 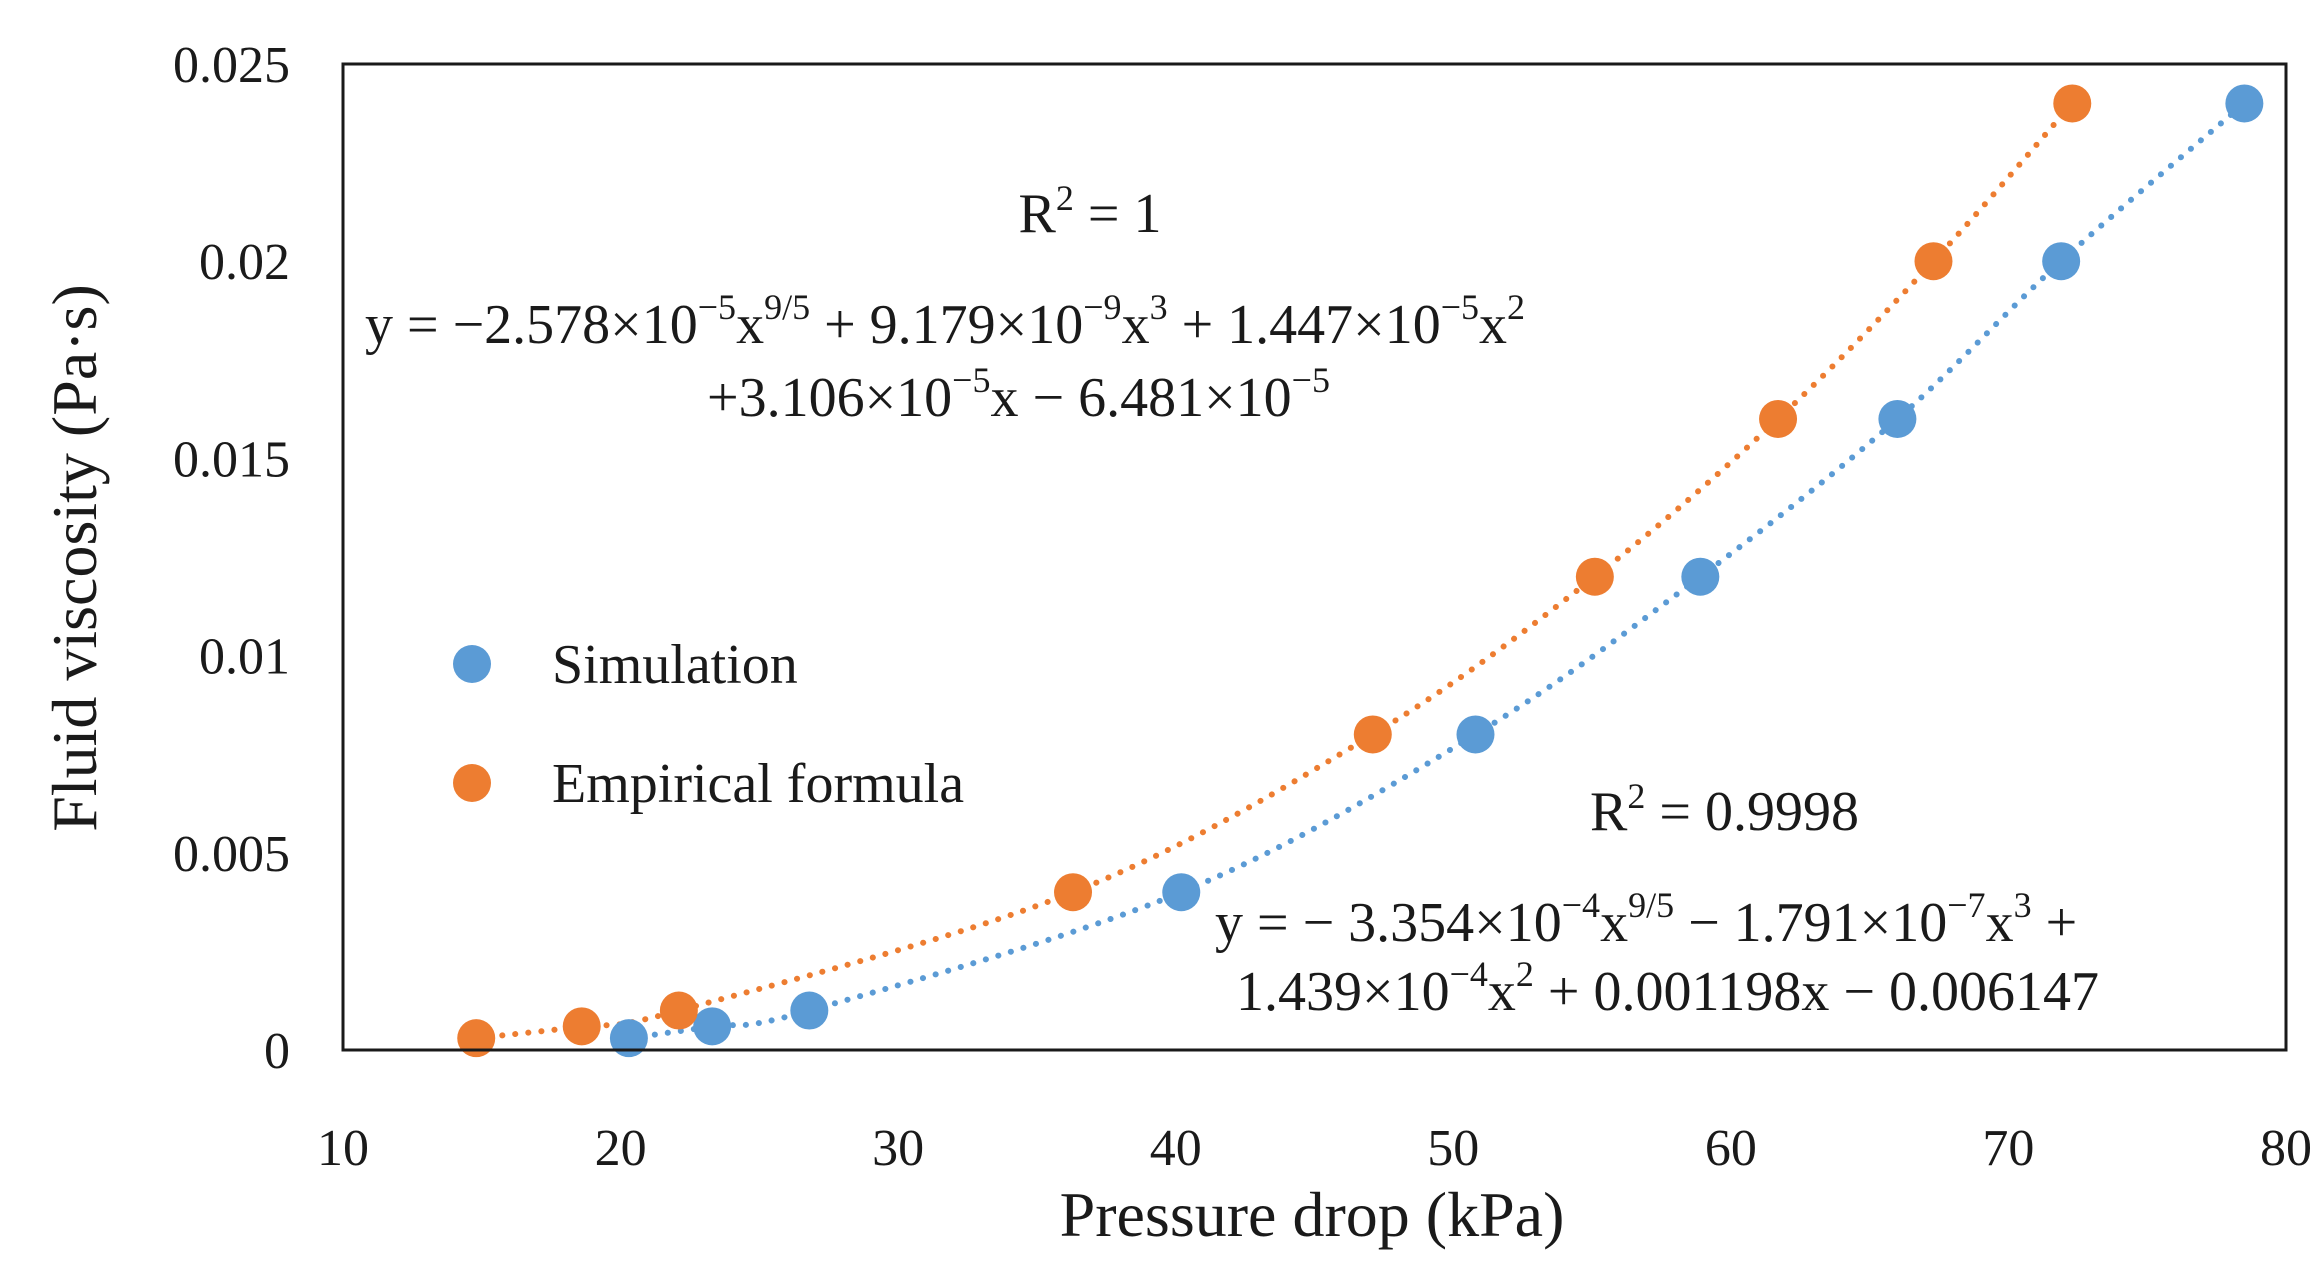 I want to click on legend-label-simulation: Simulation, so click(x=675, y=665).